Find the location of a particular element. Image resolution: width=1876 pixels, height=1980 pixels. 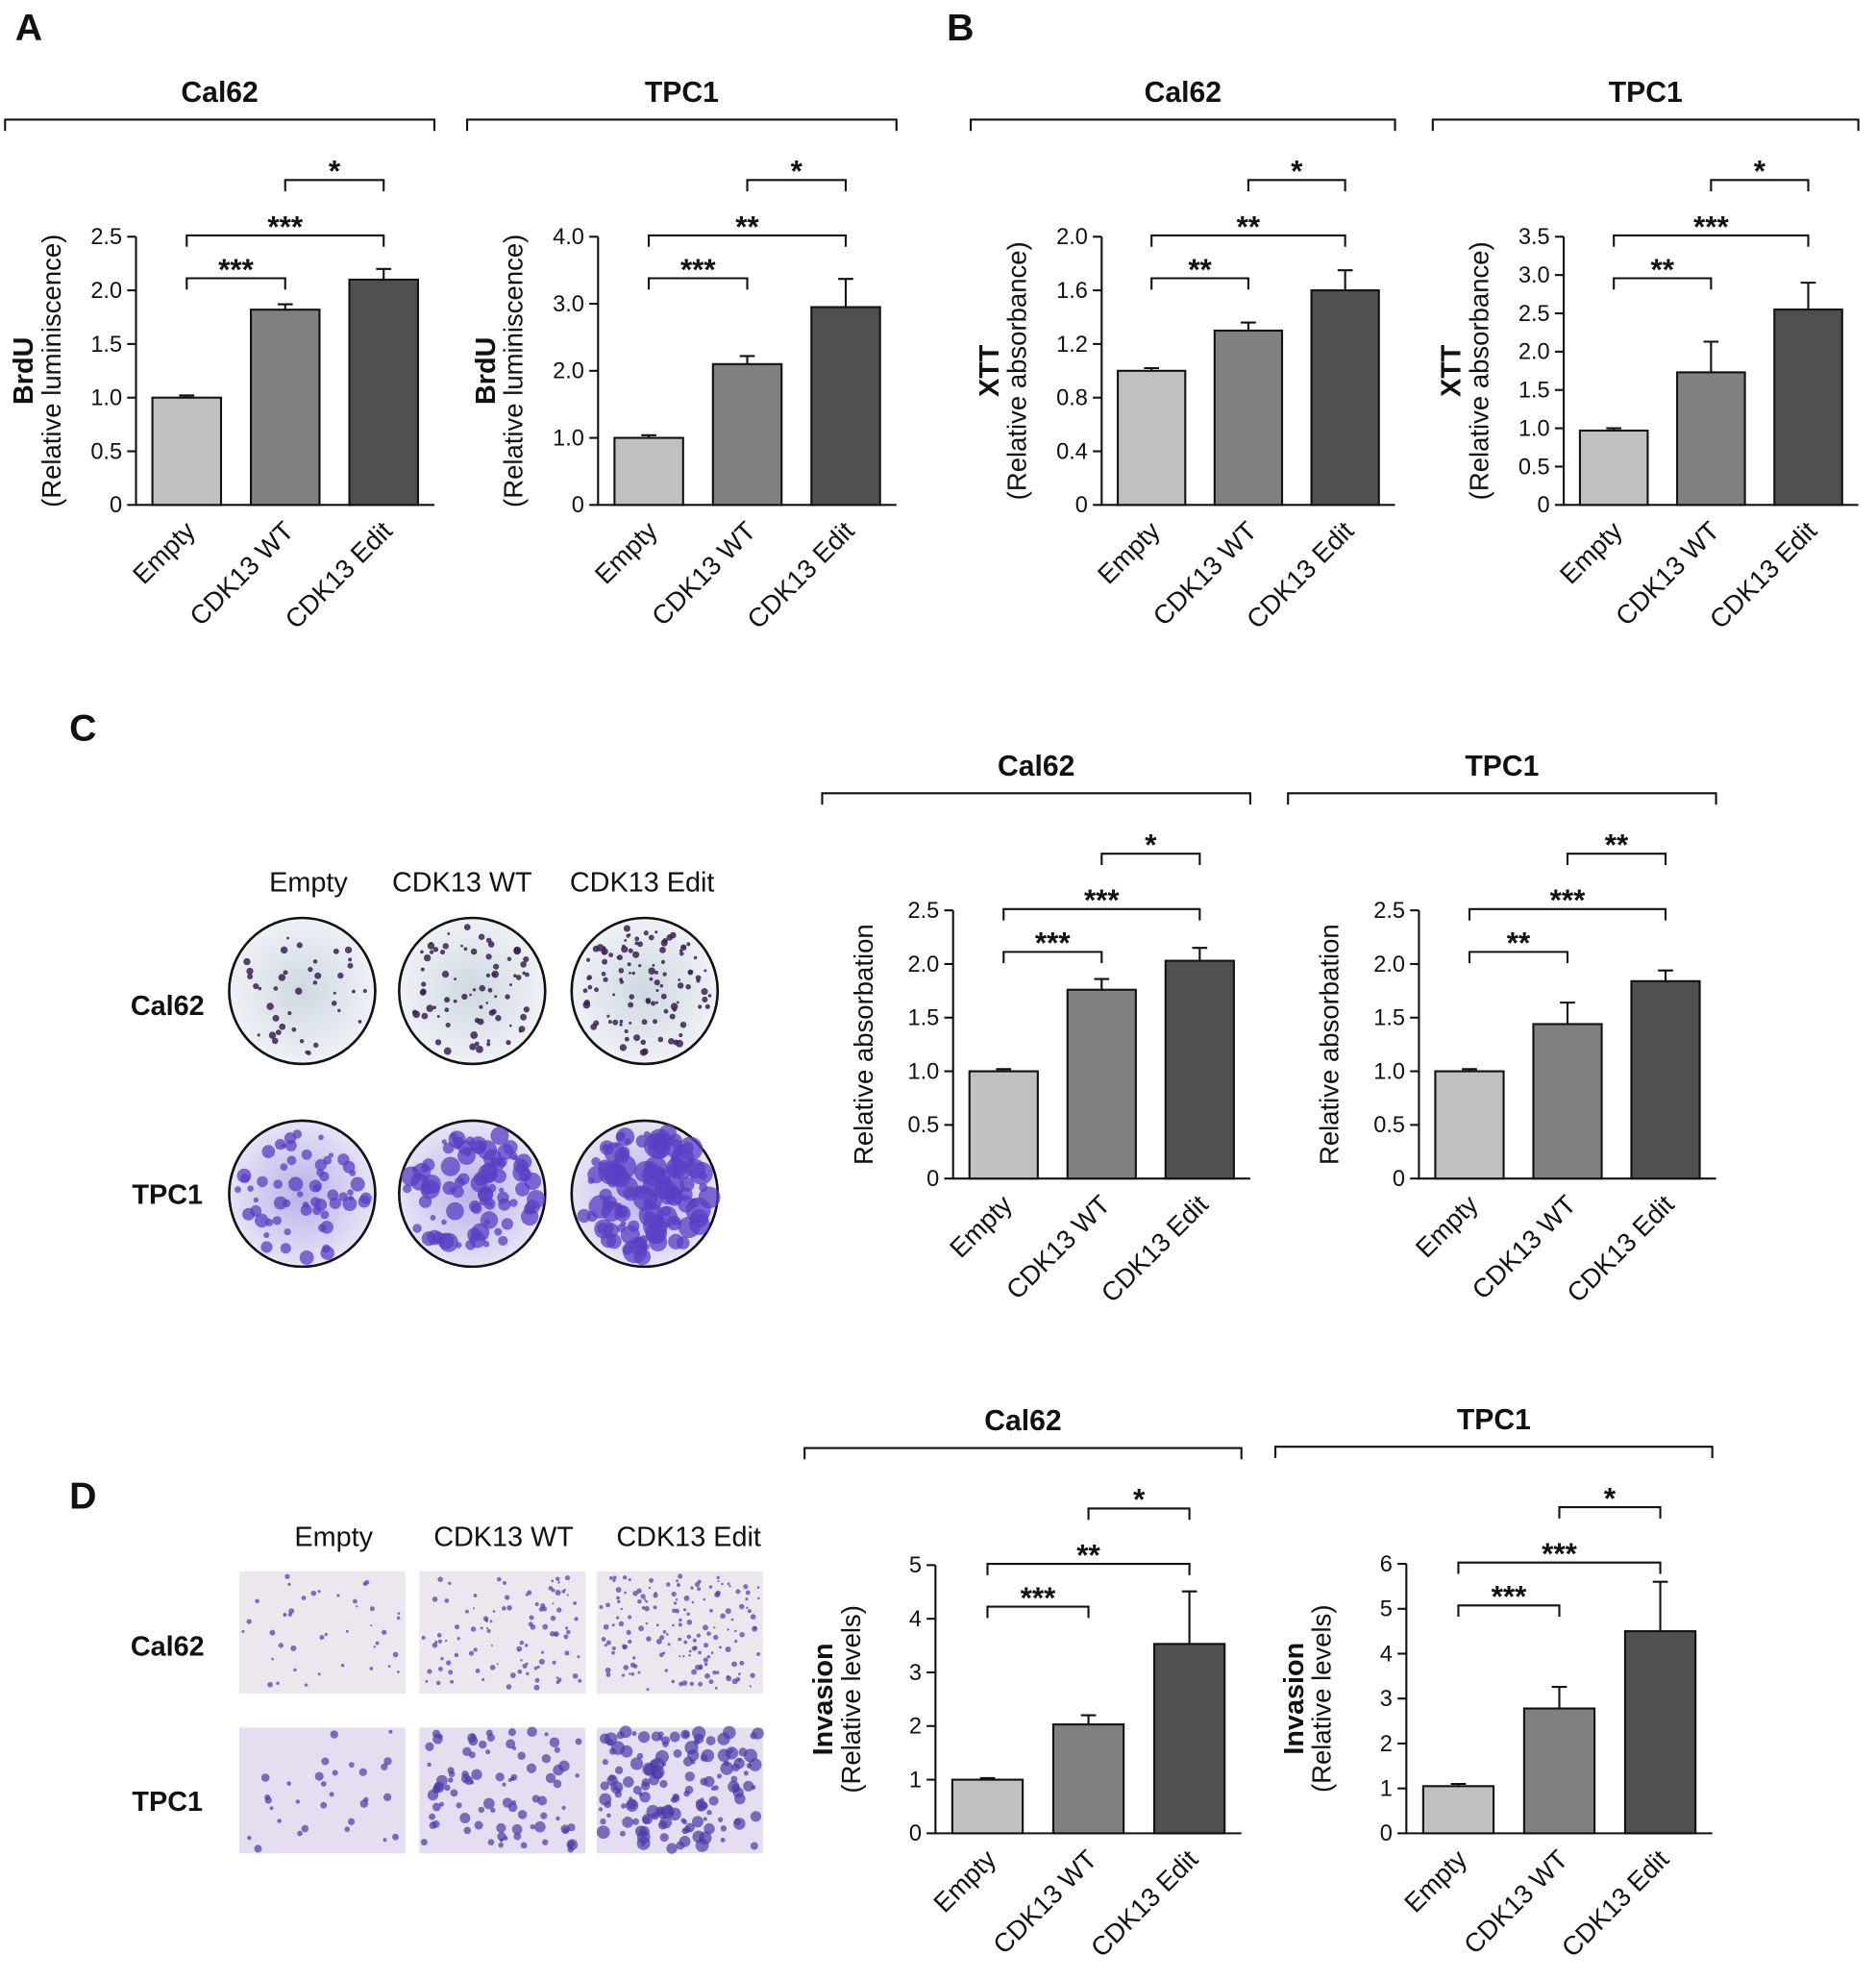

significance-label: *** is located at coordinates (1711, 226).